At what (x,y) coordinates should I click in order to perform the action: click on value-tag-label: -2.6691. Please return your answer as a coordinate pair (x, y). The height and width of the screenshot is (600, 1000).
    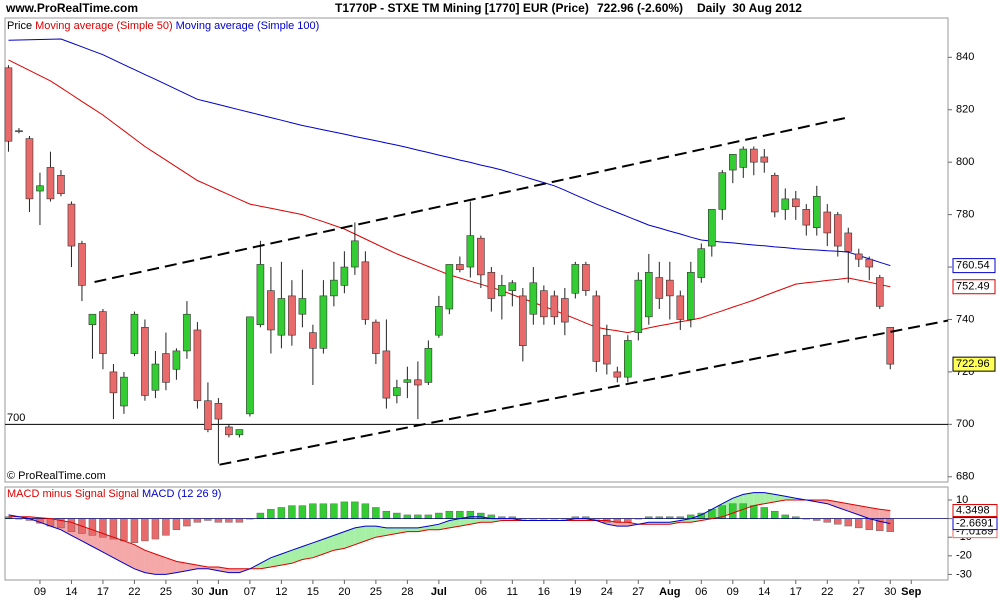
    Looking at the image, I should click on (974, 523).